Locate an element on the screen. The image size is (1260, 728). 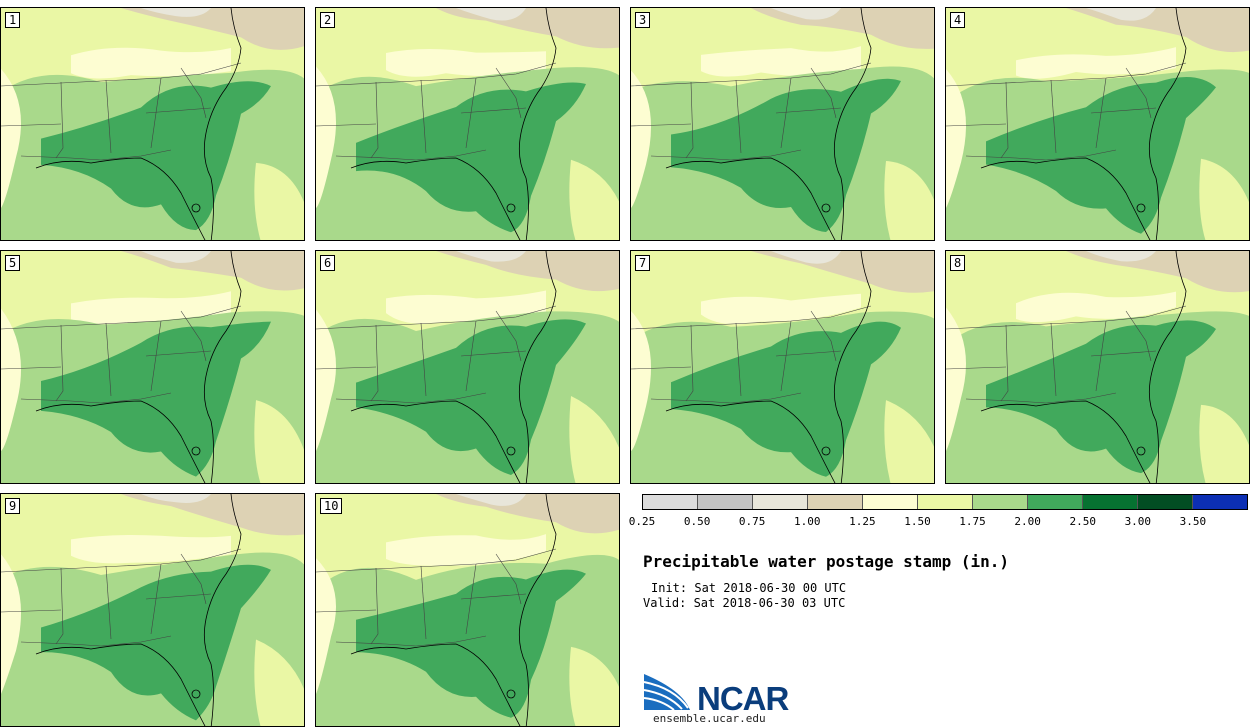
colorbar-tick-label: 0.50 is located at coordinates (697, 521).